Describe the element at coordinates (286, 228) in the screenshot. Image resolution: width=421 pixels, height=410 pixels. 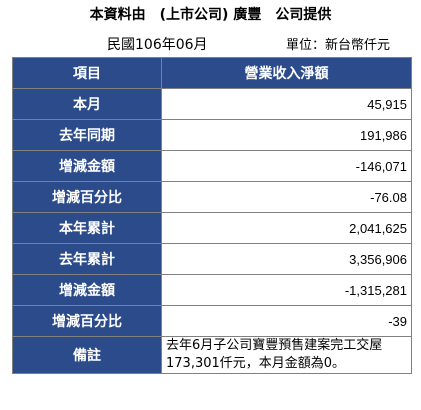
I see `row-value: 2,041,625` at that location.